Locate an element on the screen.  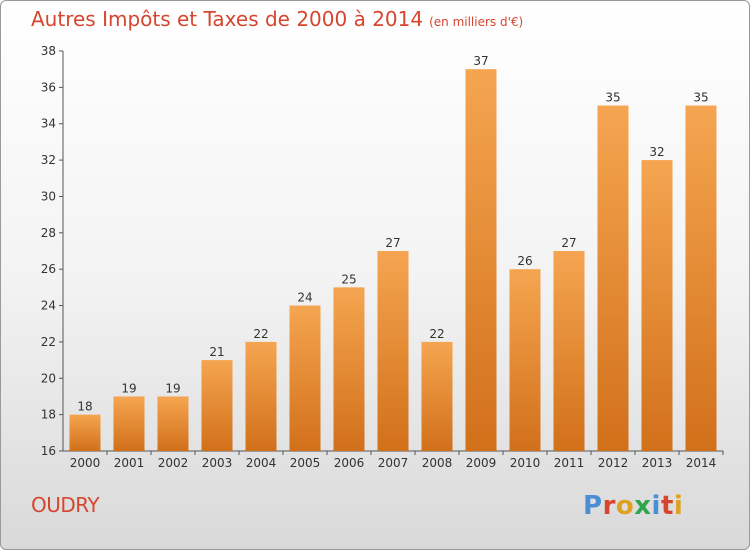
data-label-2013: 32 is located at coordinates (656, 152).